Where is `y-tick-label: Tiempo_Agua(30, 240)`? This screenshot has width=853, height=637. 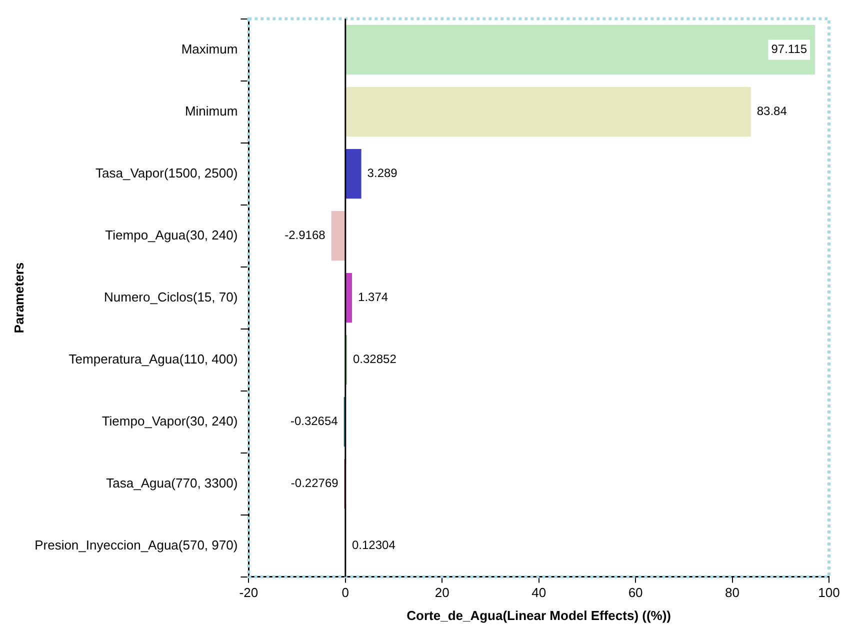
y-tick-label: Tiempo_Agua(30, 240) is located at coordinates (171, 234).